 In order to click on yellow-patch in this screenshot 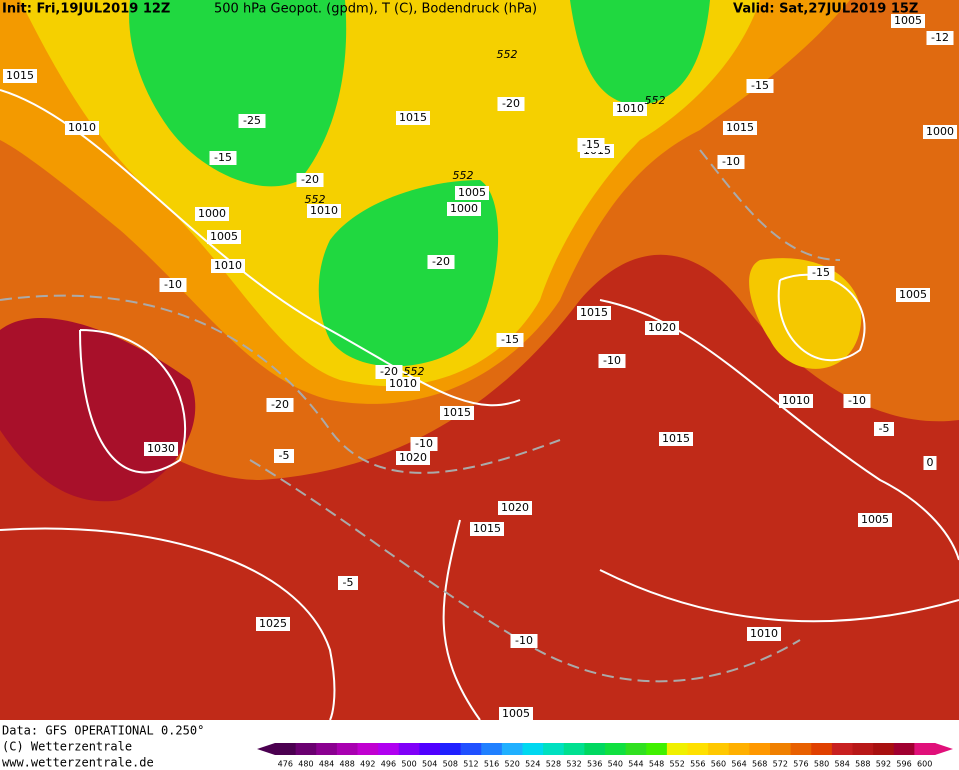, I will do `click(805, 313)`.